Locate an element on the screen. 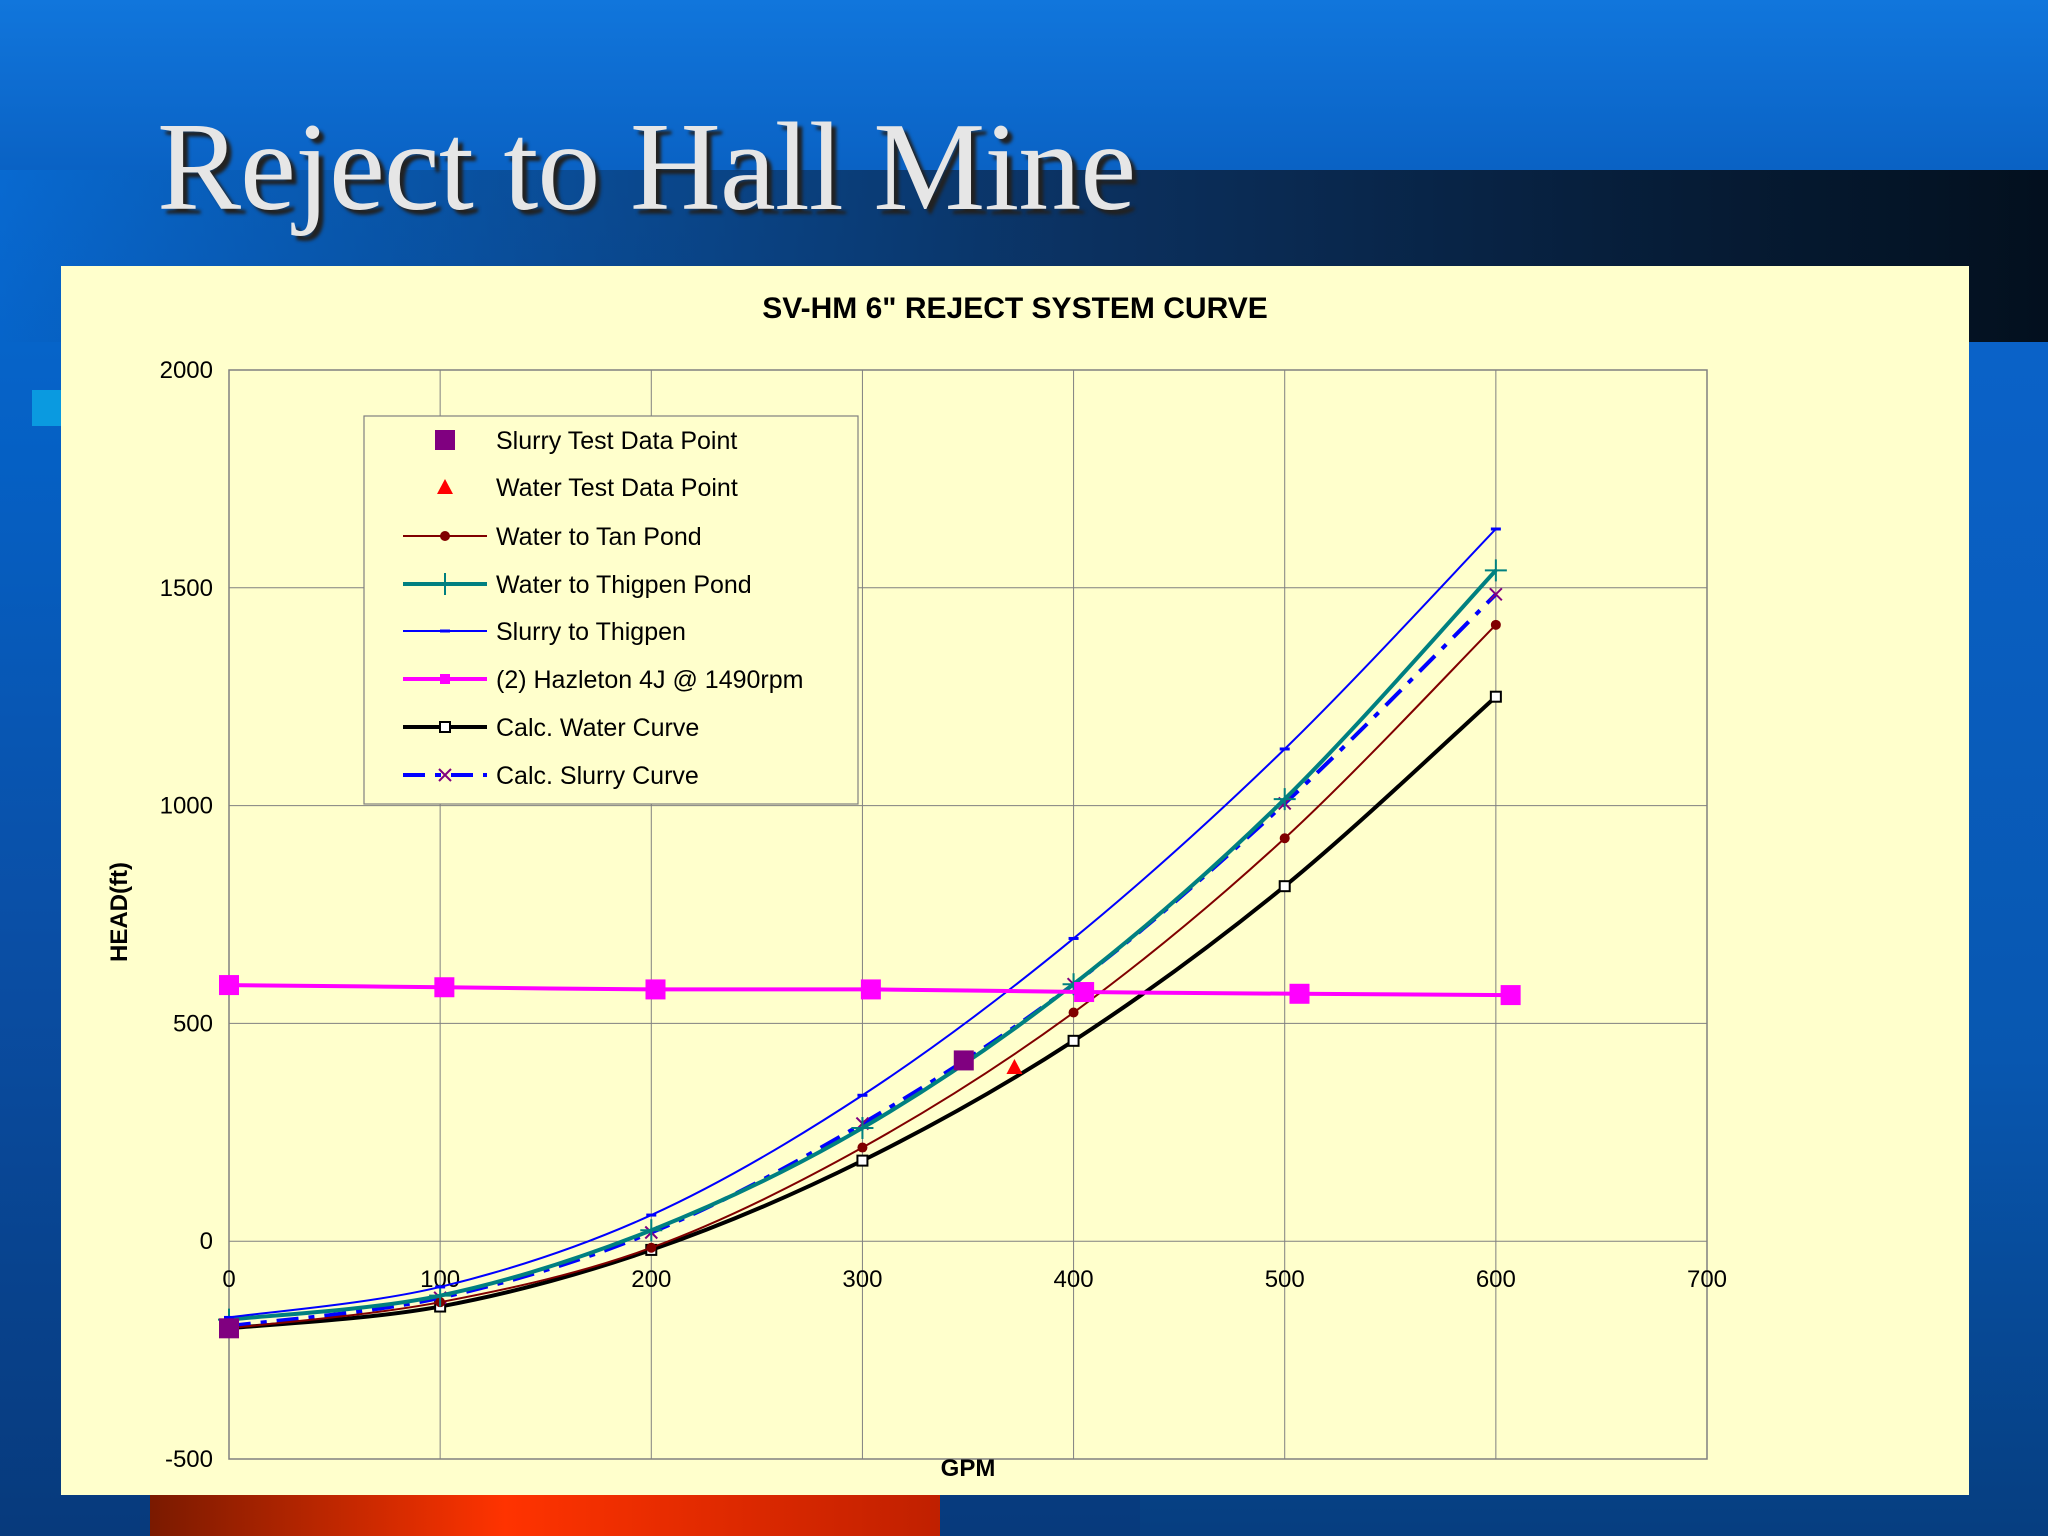  y-axis-ticks: -500 0 500 1000 1500 2000 is located at coordinates (186, 915).